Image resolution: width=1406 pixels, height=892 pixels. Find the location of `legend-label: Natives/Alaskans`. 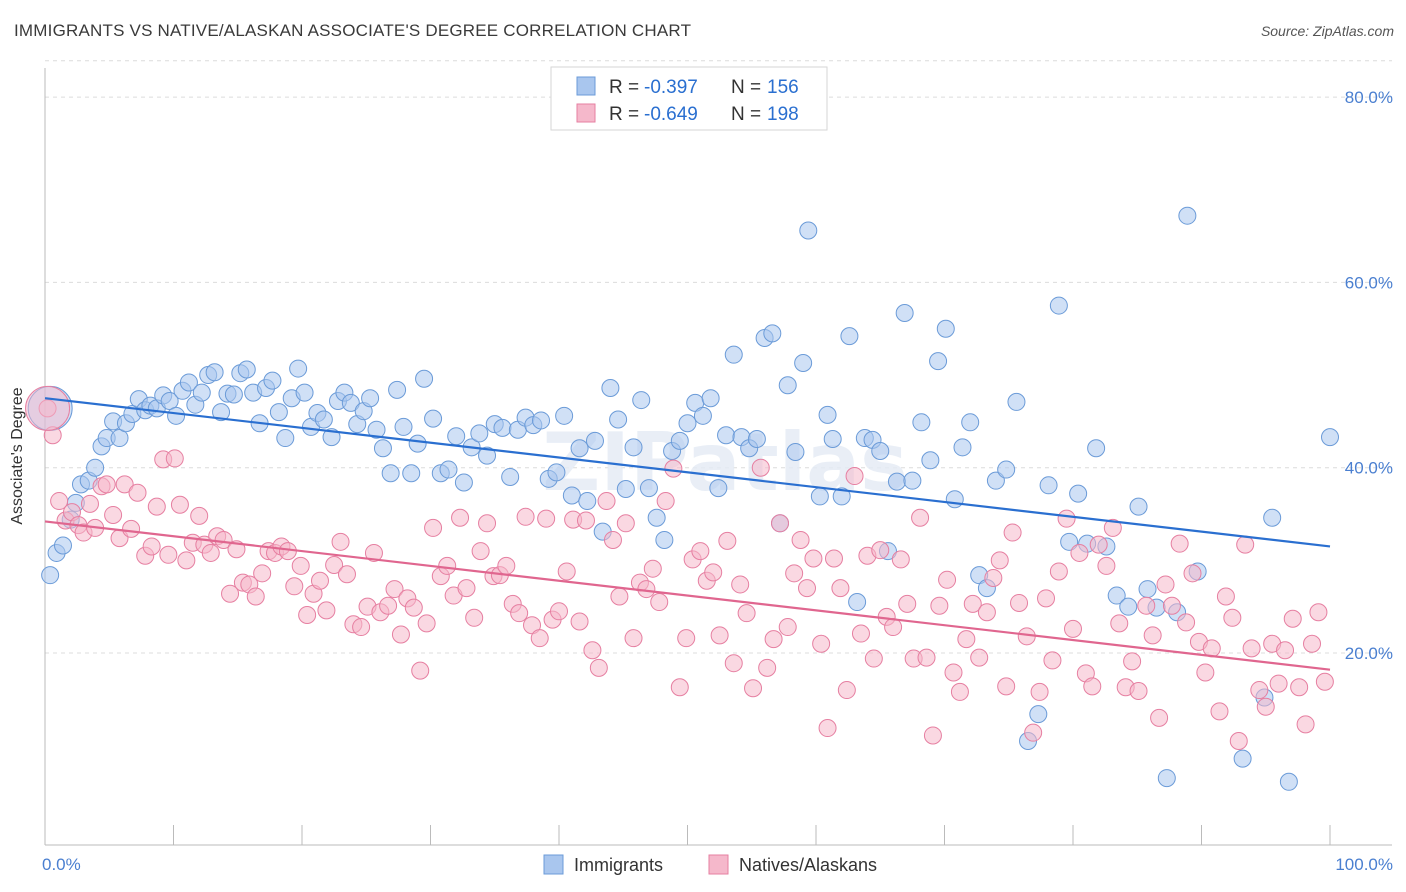

legend-label: Natives/Alaskans is located at coordinates (808, 865).